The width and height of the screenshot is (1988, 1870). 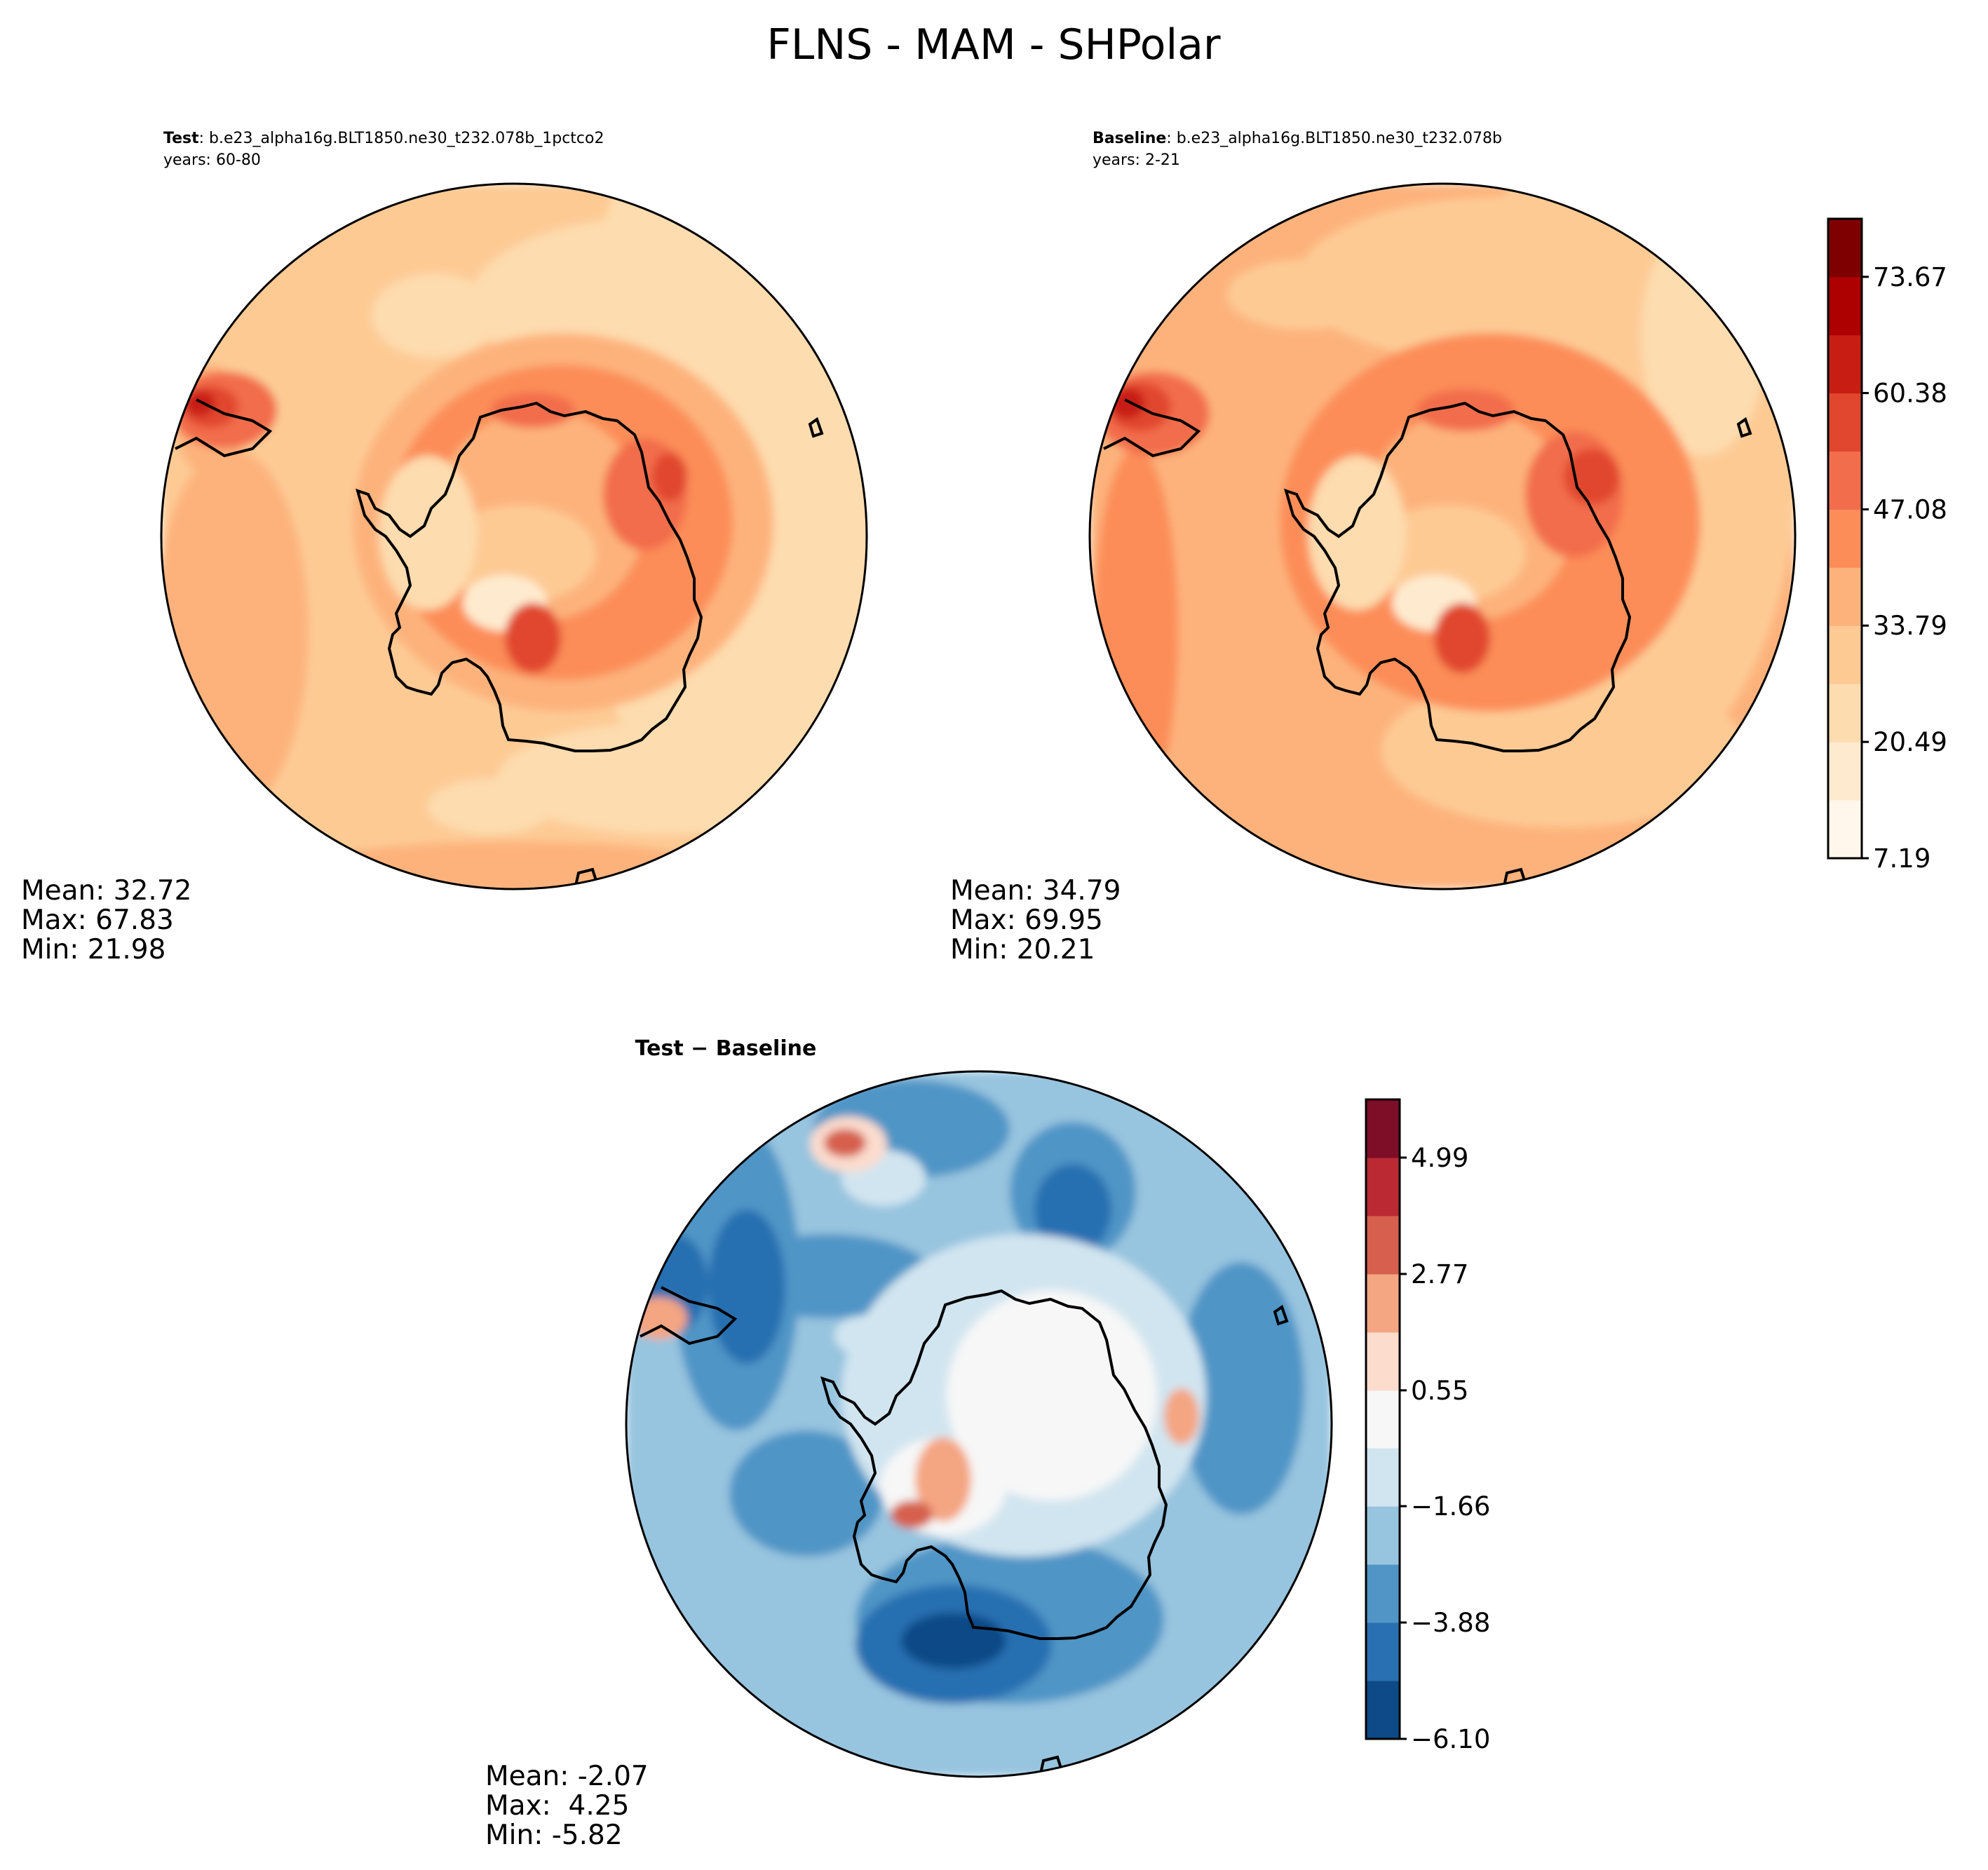 I want to click on colorbar-tick-label: 60.38, so click(x=1910, y=394).